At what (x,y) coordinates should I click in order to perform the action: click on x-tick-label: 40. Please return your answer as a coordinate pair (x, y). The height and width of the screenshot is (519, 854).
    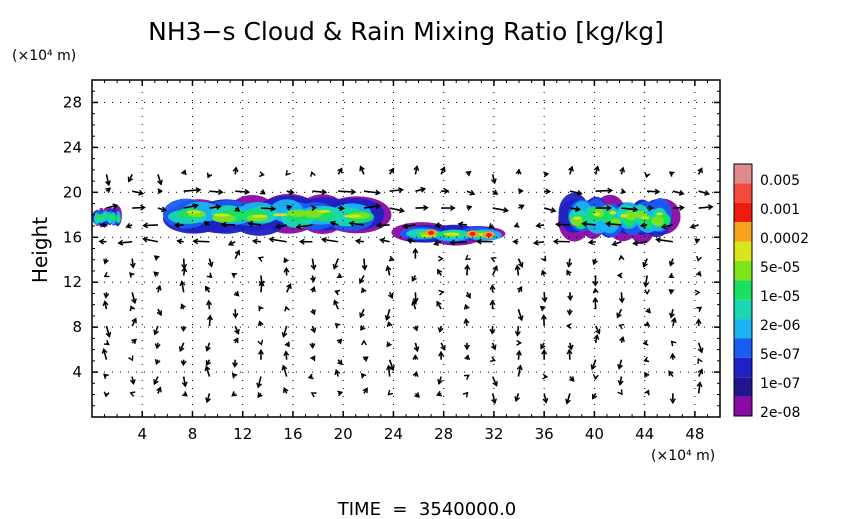
    Looking at the image, I should click on (594, 434).